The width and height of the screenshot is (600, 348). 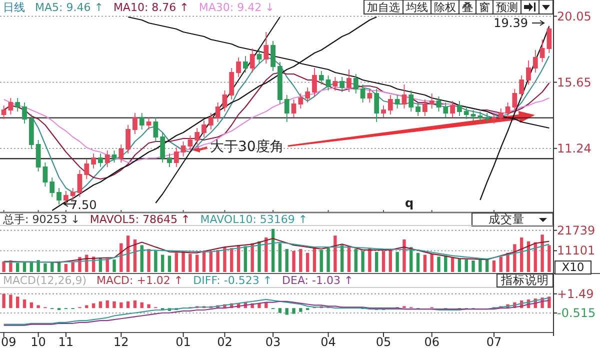 What do you see at coordinates (574, 148) in the screenshot?
I see `y-tick-label: 11.24` at bounding box center [574, 148].